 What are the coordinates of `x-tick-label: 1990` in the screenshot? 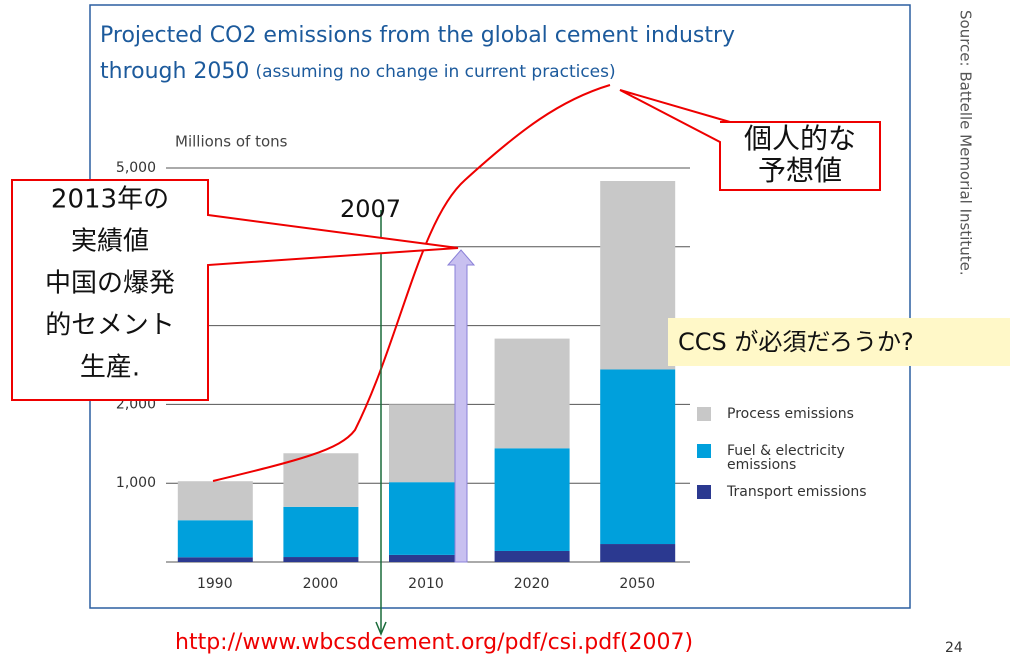 It's located at (215, 584).